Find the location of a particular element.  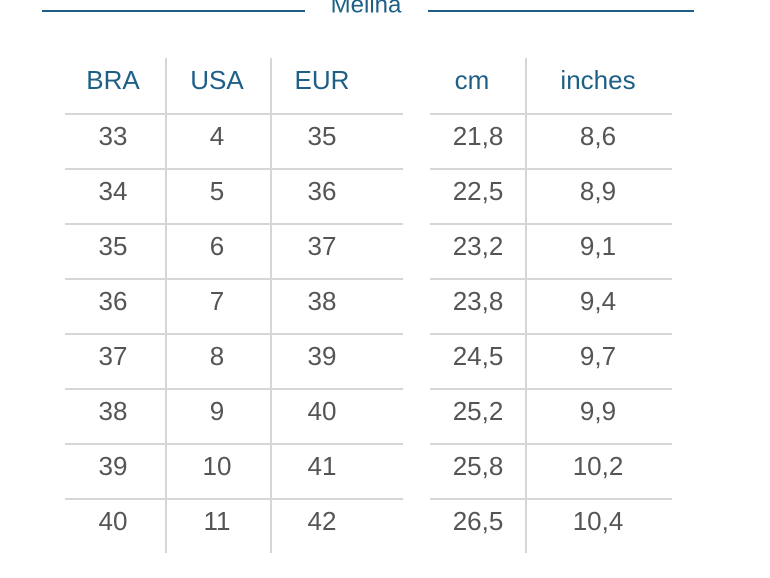

column-header: cm is located at coordinates (472, 80).